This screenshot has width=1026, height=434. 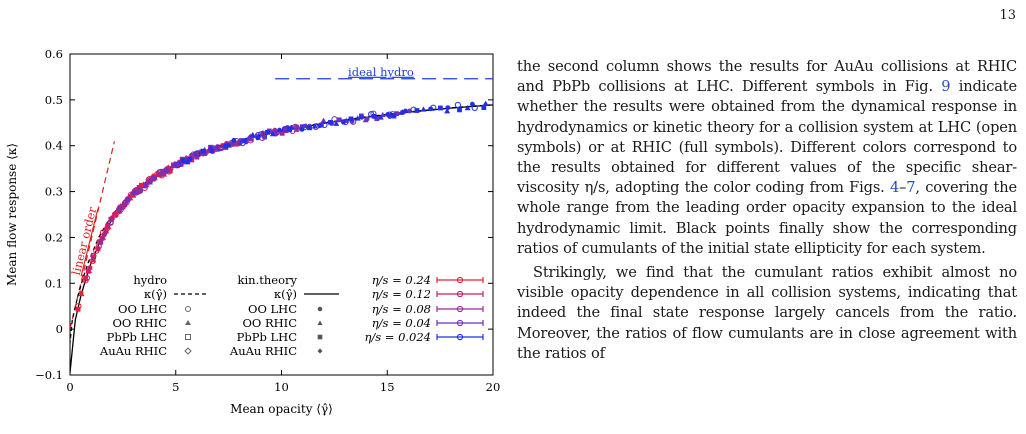 What do you see at coordinates (397, 337) in the screenshot?
I see `legend-eta-label: η/s = 0.024` at bounding box center [397, 337].